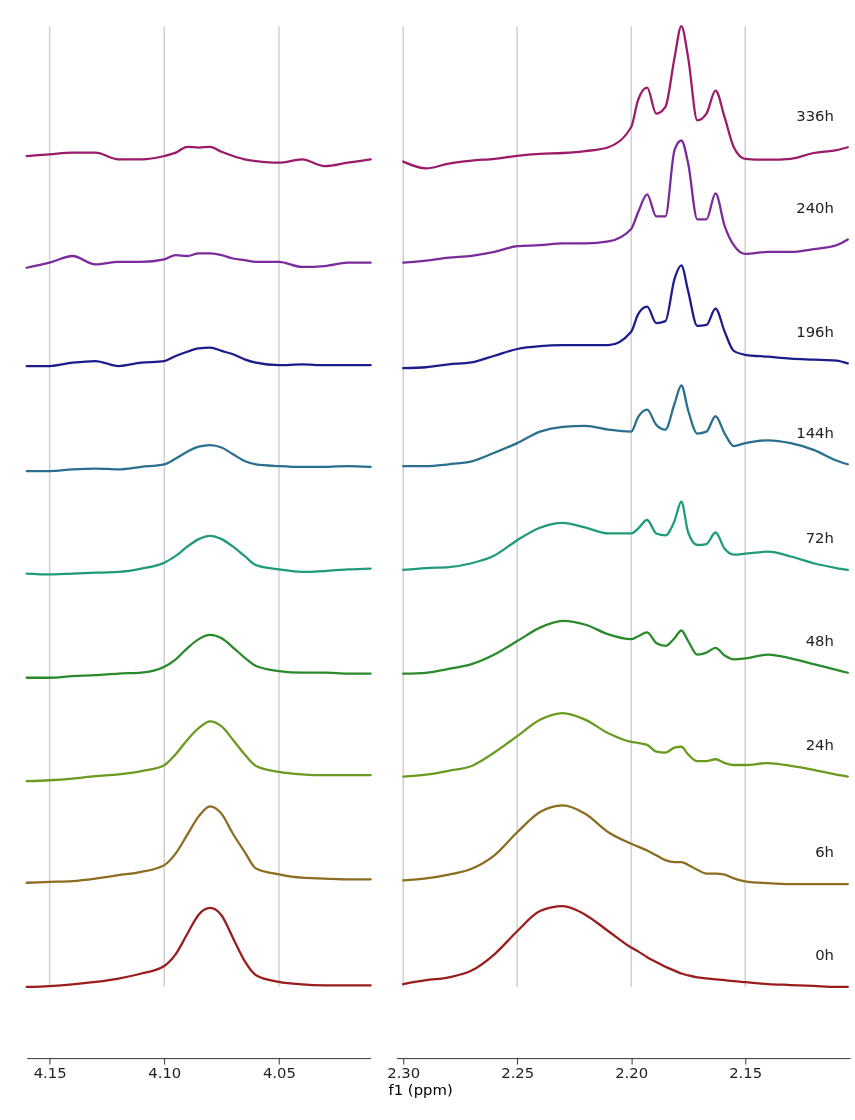 The image size is (855, 1120). I want to click on x-tick-label: 2.20, so click(632, 1073).